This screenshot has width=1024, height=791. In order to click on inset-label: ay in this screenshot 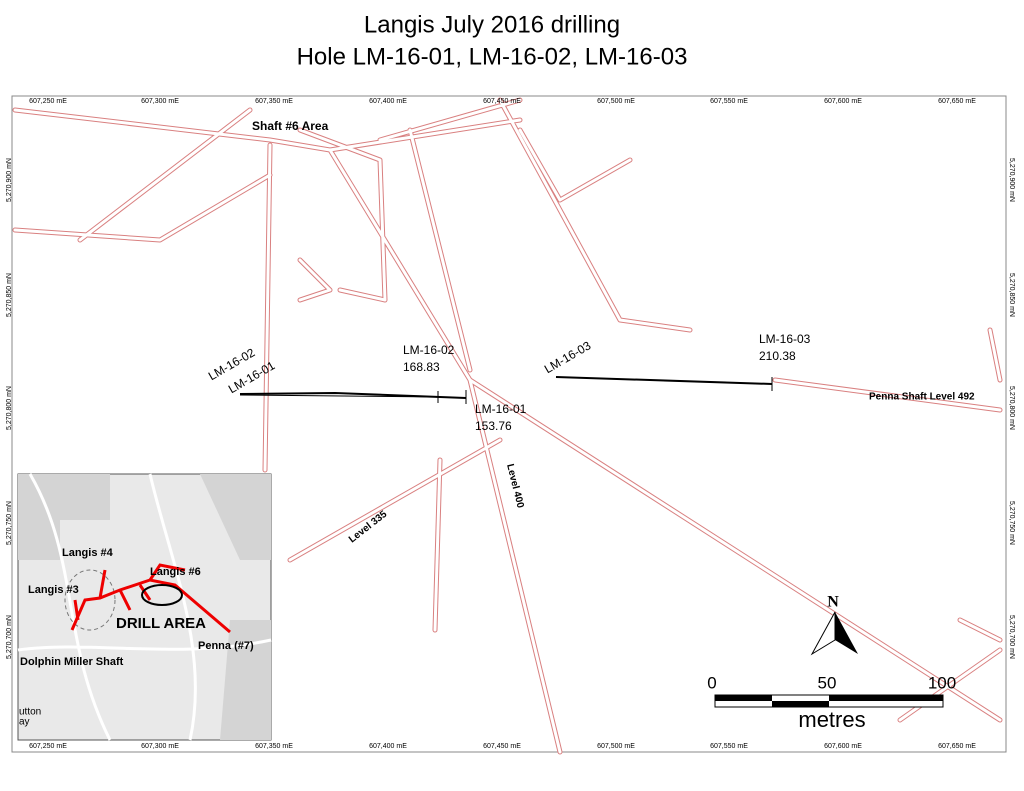, I will do `click(24, 722)`.